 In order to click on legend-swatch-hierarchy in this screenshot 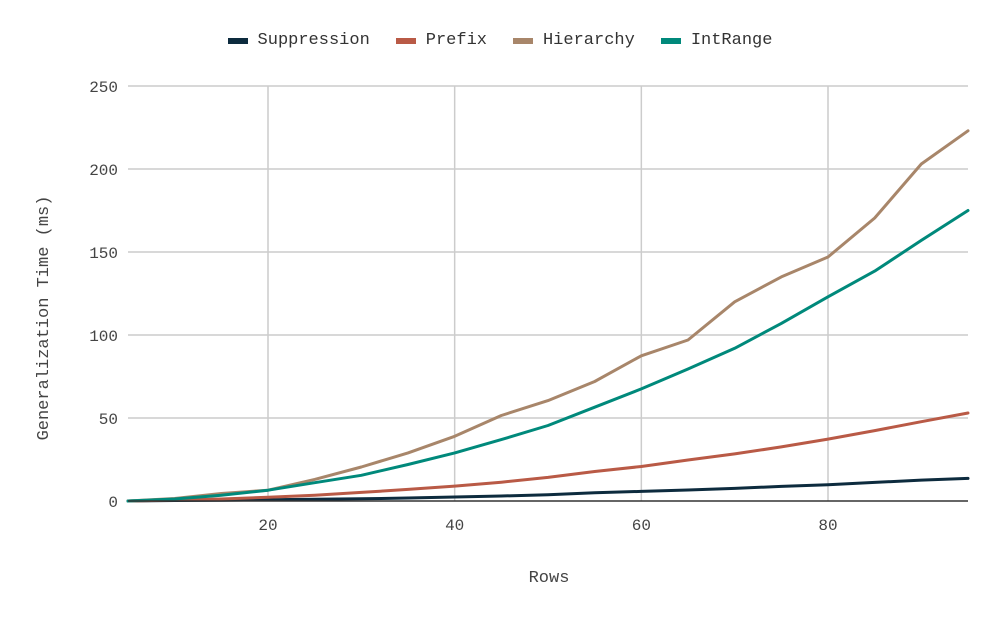, I will do `click(522, 40)`.